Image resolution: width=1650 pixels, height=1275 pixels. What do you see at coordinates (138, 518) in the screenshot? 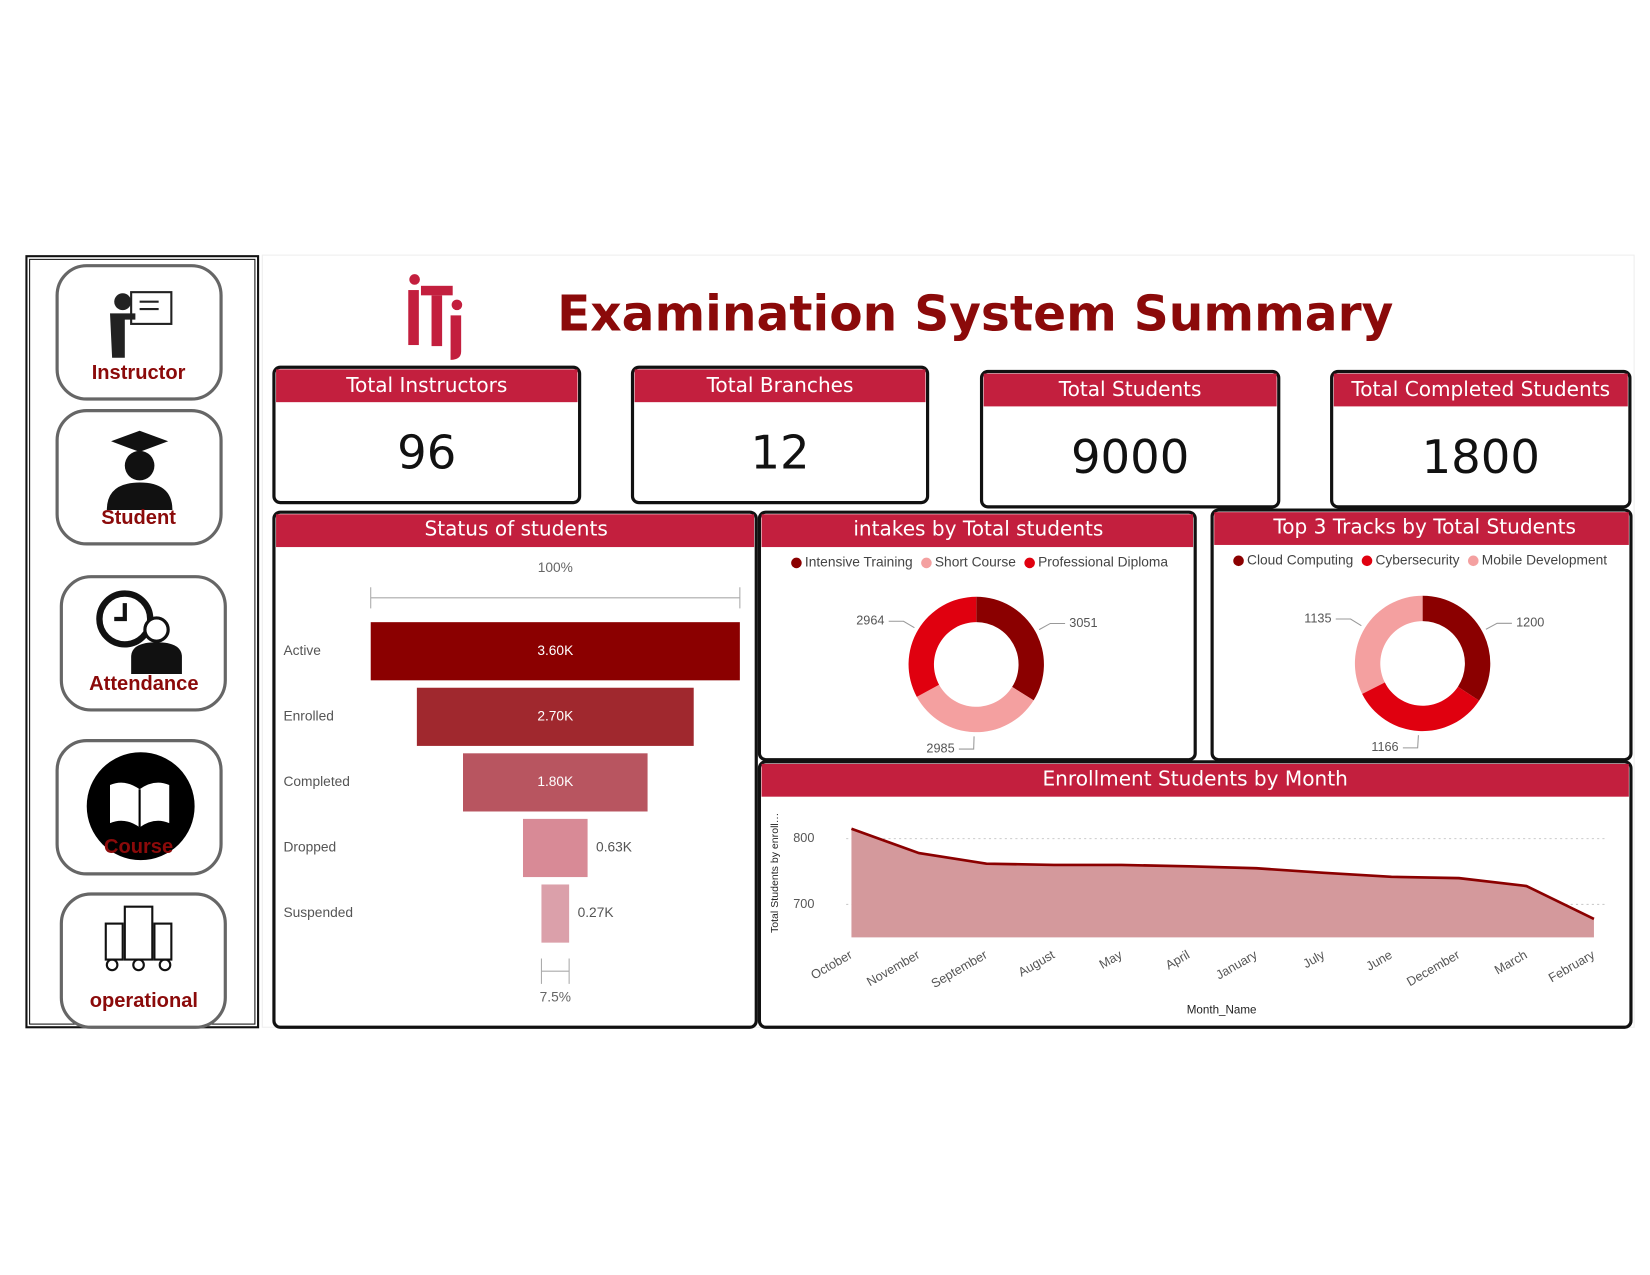
I see `nav-label: Student` at bounding box center [138, 518].